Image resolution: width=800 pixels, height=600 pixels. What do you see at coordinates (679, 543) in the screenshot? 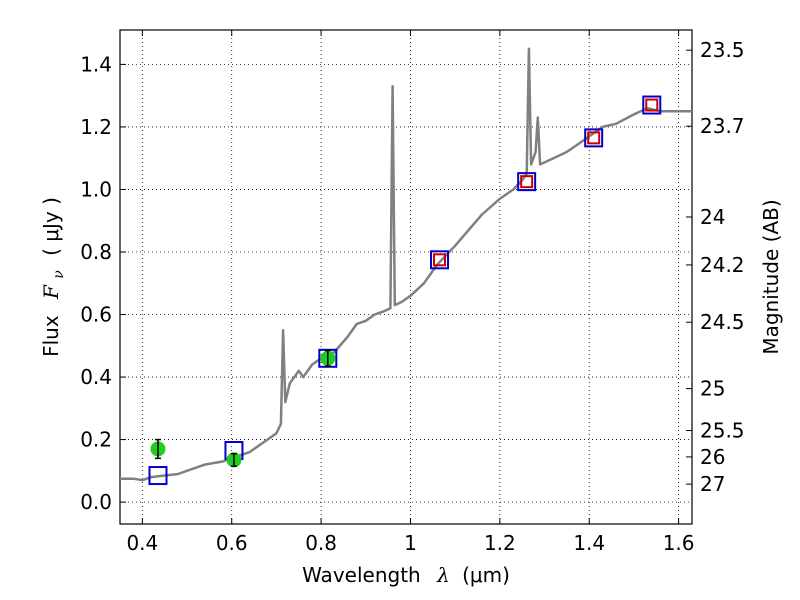
I see `x-tick-label: 1.6` at bounding box center [679, 543].